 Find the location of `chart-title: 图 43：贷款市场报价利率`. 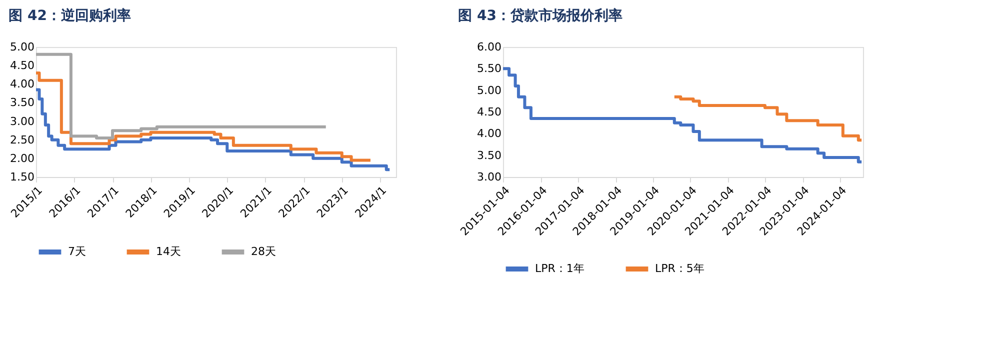

chart-title: 图 43：贷款市场报价利率 is located at coordinates (540, 15).